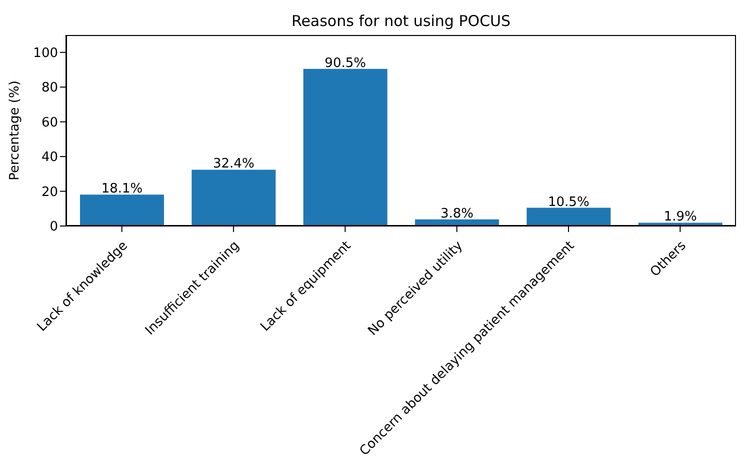  Describe the element at coordinates (49, 158) in the screenshot. I see `y-tick-label: 40` at that location.